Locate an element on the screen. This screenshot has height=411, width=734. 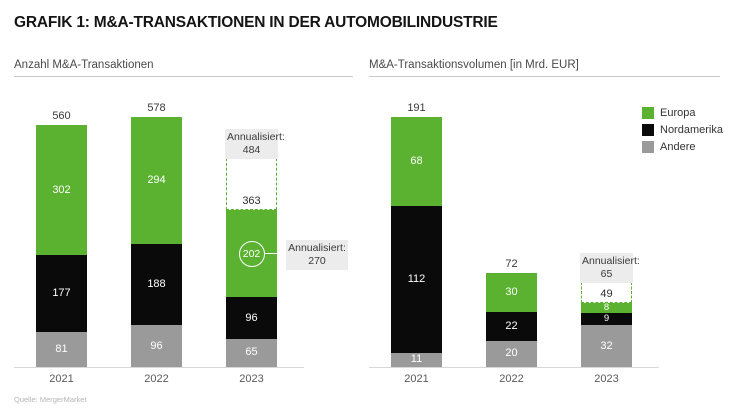
legend-item-europa: Europa is located at coordinates (682, 113).